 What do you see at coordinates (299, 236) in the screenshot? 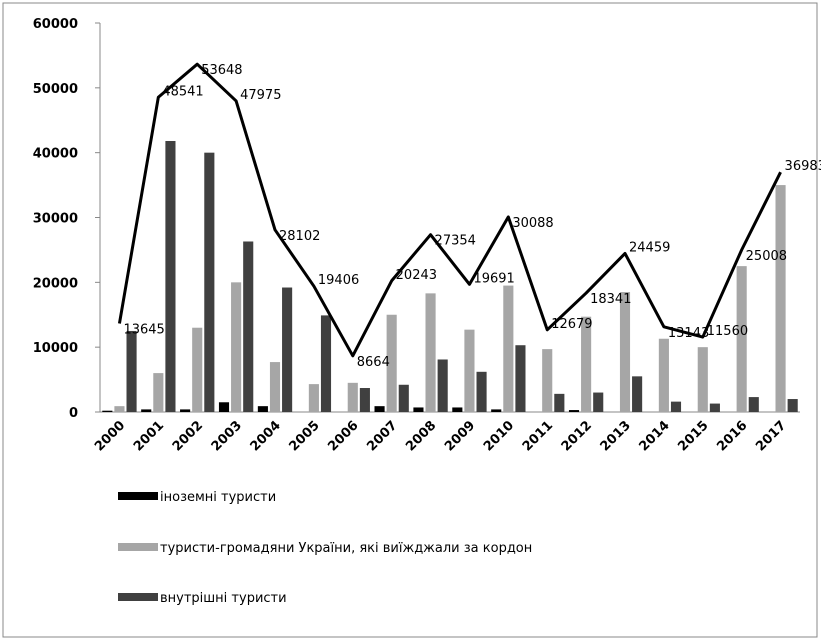
I see `data-label: 28102` at bounding box center [299, 236].